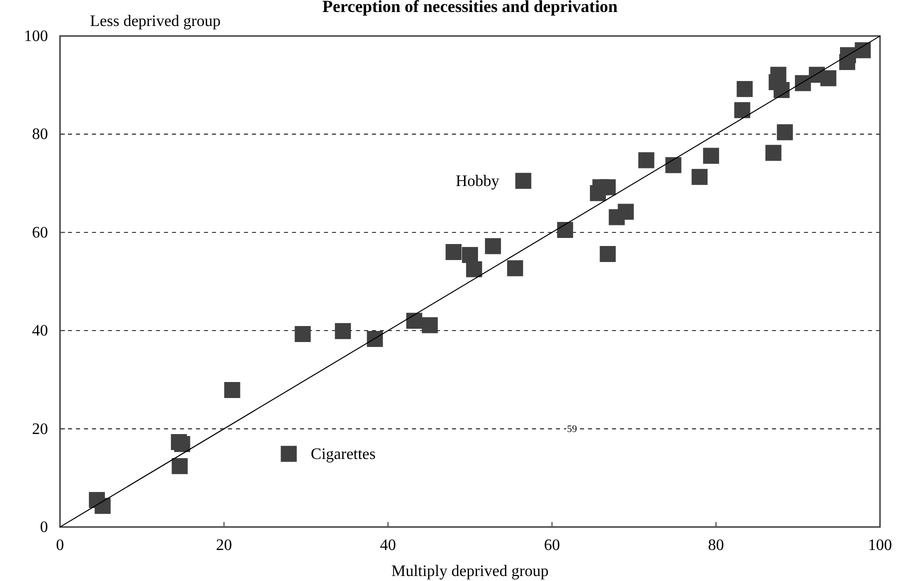 This screenshot has height=581, width=903. What do you see at coordinates (716, 545) in the screenshot?
I see `x-tick-label: 80` at bounding box center [716, 545].